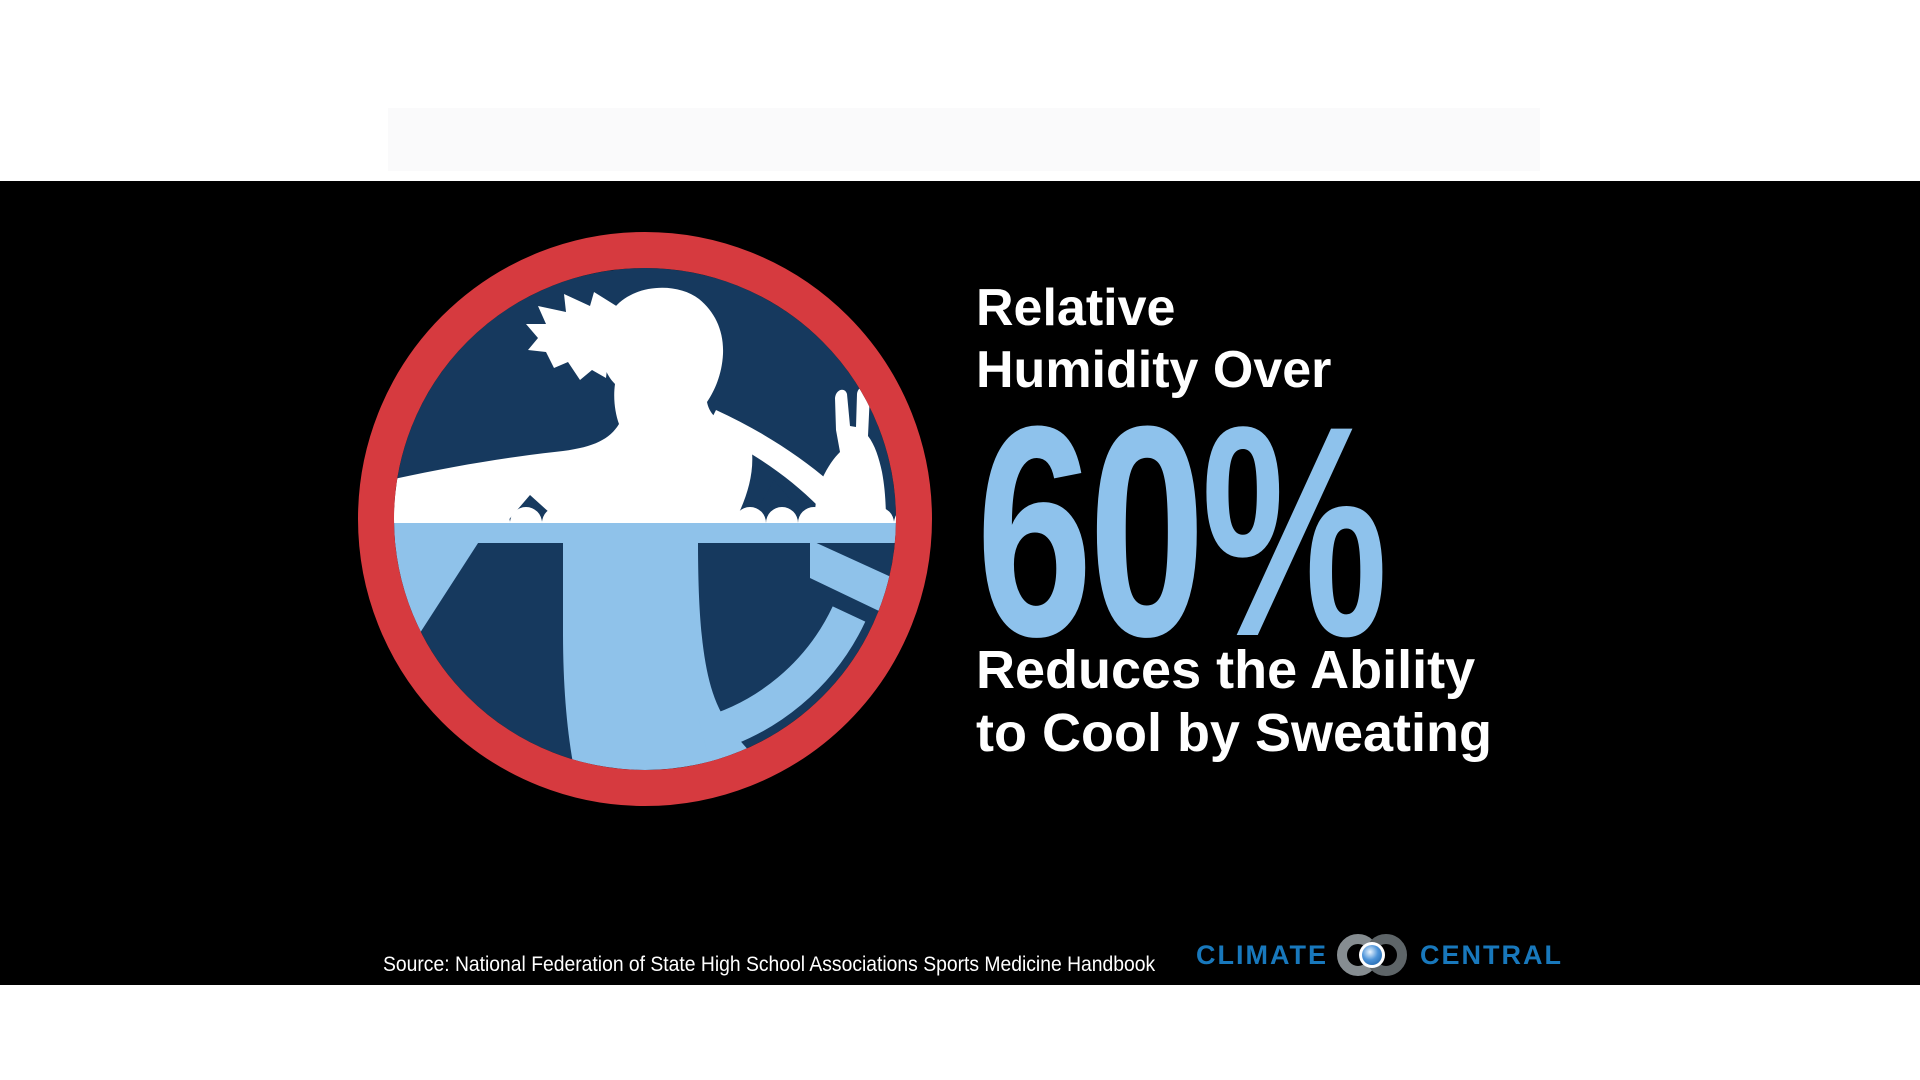 The image size is (1920, 1080). Describe the element at coordinates (1182, 531) in the screenshot. I see `stat-value: 60%` at that location.